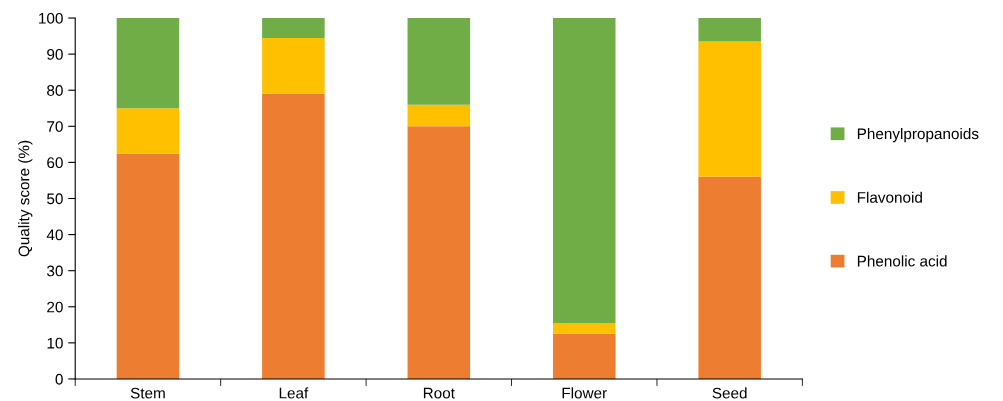 The width and height of the screenshot is (1003, 401). What do you see at coordinates (55, 54) in the screenshot?
I see `y-tick-label: 90` at bounding box center [55, 54].